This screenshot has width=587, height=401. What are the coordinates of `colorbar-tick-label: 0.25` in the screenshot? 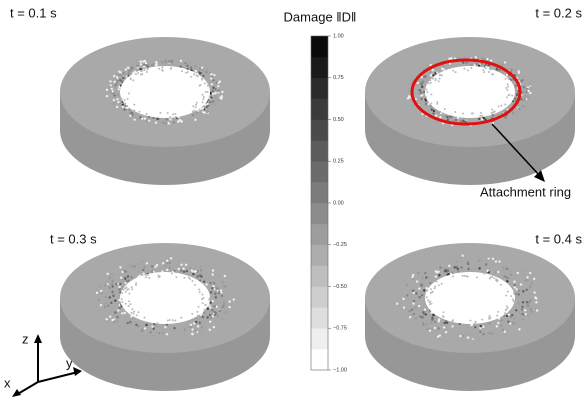 It's located at (338, 162).